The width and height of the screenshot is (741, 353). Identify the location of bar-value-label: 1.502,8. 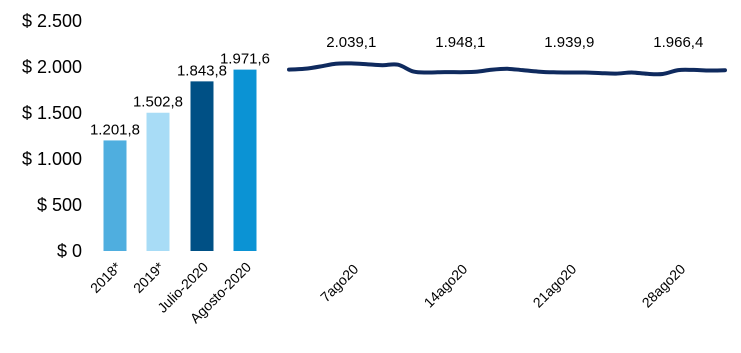
(158, 102).